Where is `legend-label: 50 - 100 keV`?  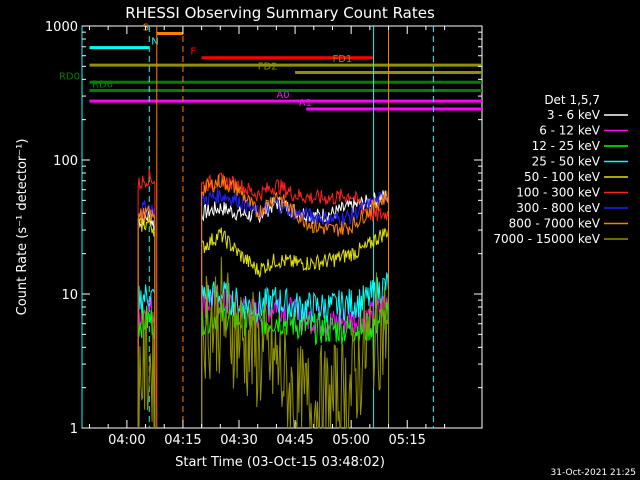
legend-label: 50 - 100 keV is located at coordinates (562, 177).